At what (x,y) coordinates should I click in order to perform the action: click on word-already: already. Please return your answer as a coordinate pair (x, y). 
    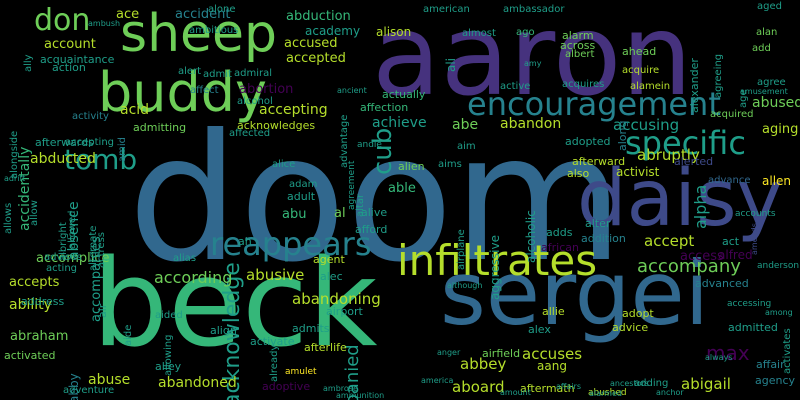
    Looking at the image, I should click on (274, 363).